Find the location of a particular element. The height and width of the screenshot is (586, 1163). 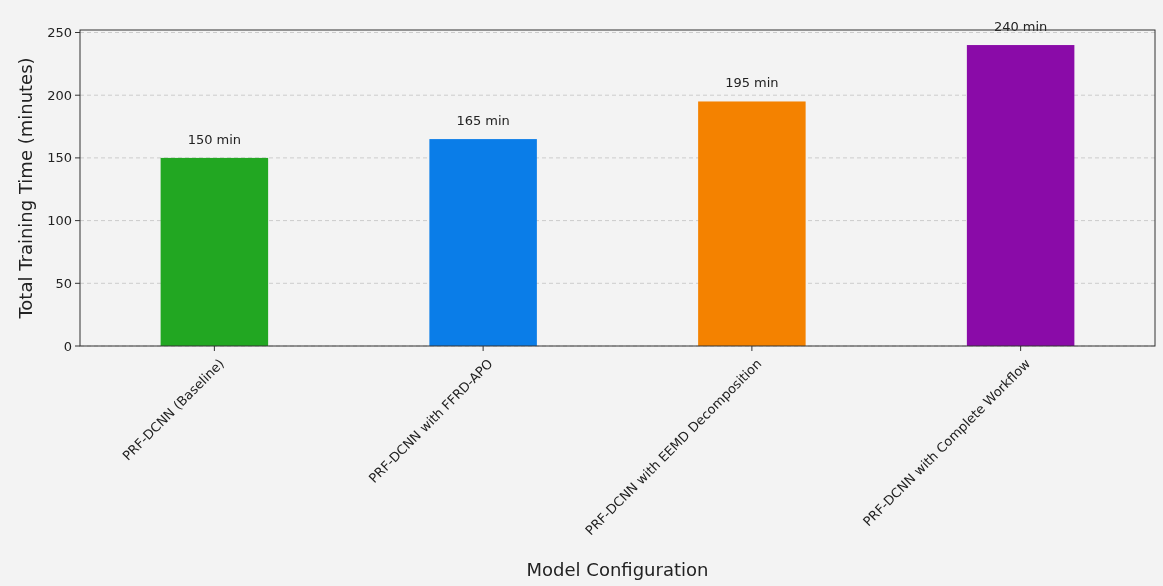

y-axis-title: Total Training Time (minutes) is located at coordinates (25, 188).